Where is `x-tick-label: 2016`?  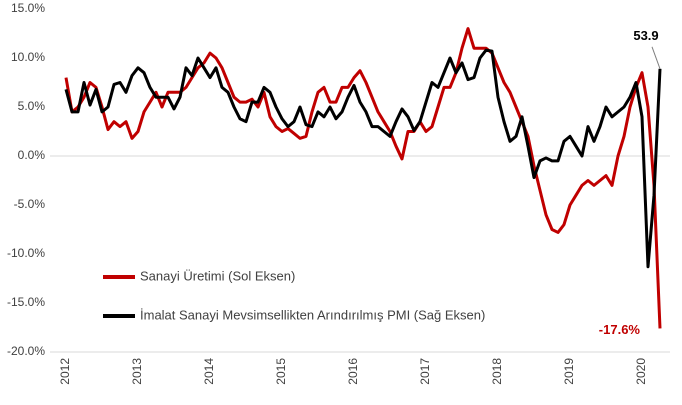
x-tick-label: 2016 is located at coordinates (353, 371).